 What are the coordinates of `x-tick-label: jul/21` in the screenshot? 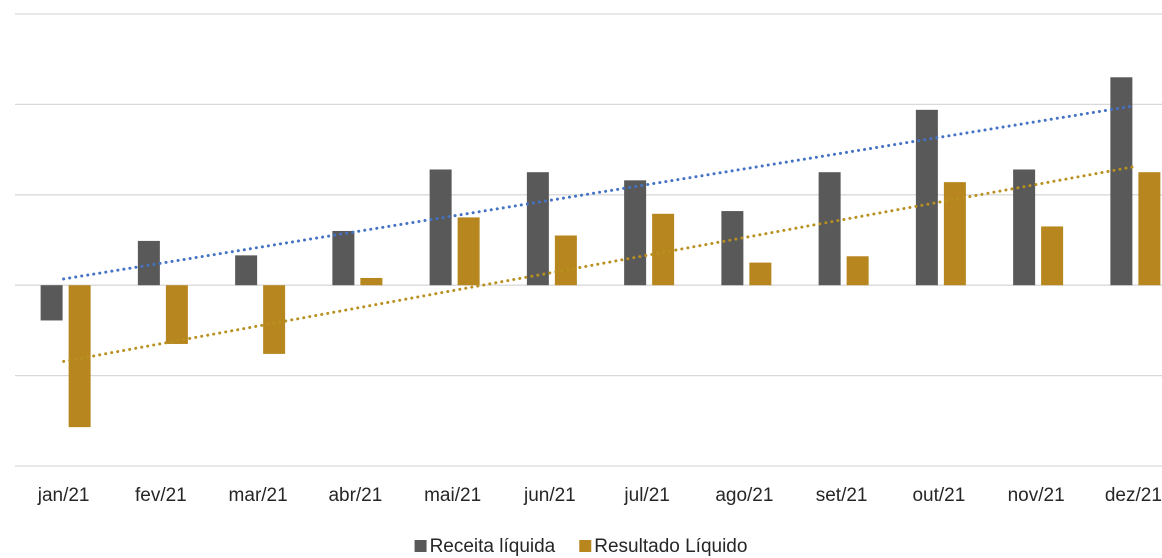 It's located at (646, 495).